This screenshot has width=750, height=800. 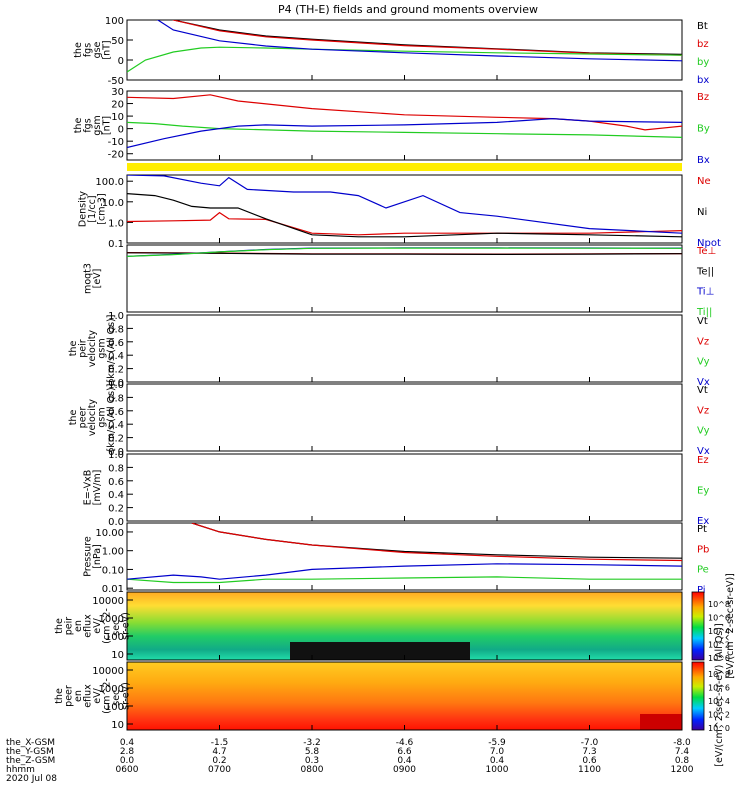 What do you see at coordinates (705, 271) in the screenshot?
I see `legend-label: Te||` at bounding box center [705, 271].